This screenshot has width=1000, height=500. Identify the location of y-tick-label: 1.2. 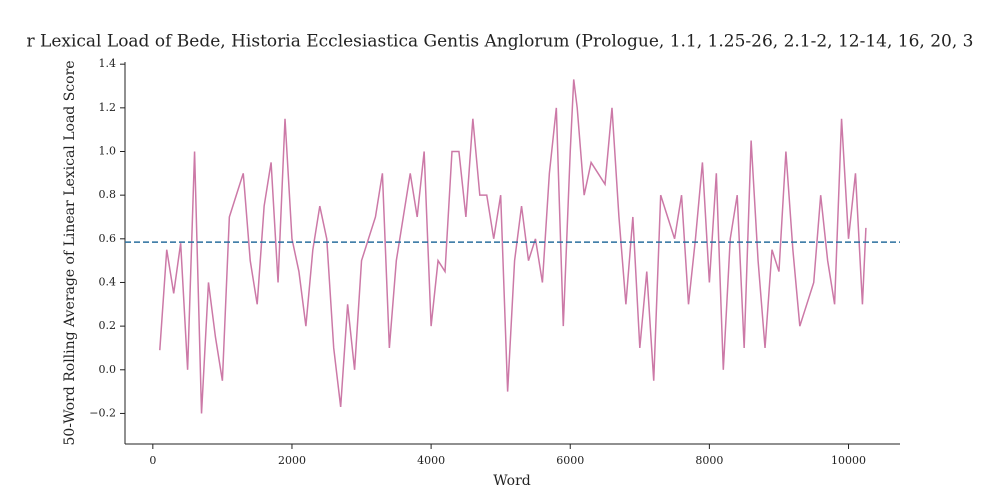
(108, 107).